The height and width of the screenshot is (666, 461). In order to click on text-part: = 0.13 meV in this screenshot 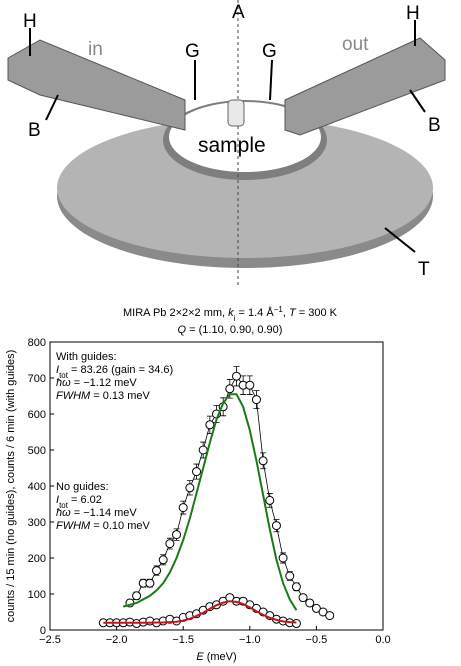, I will do `click(120, 396)`.